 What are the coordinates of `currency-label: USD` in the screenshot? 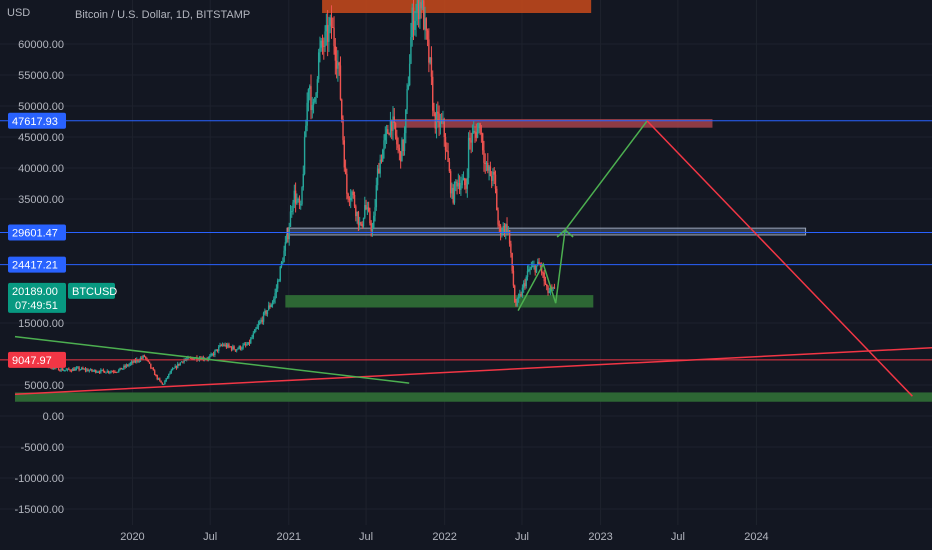 It's located at (18, 13).